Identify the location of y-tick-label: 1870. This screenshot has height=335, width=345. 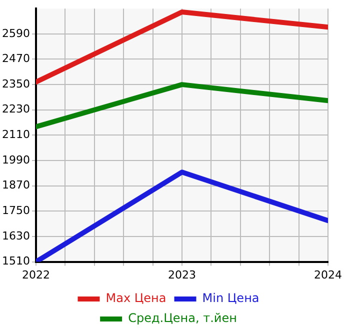
(16, 185).